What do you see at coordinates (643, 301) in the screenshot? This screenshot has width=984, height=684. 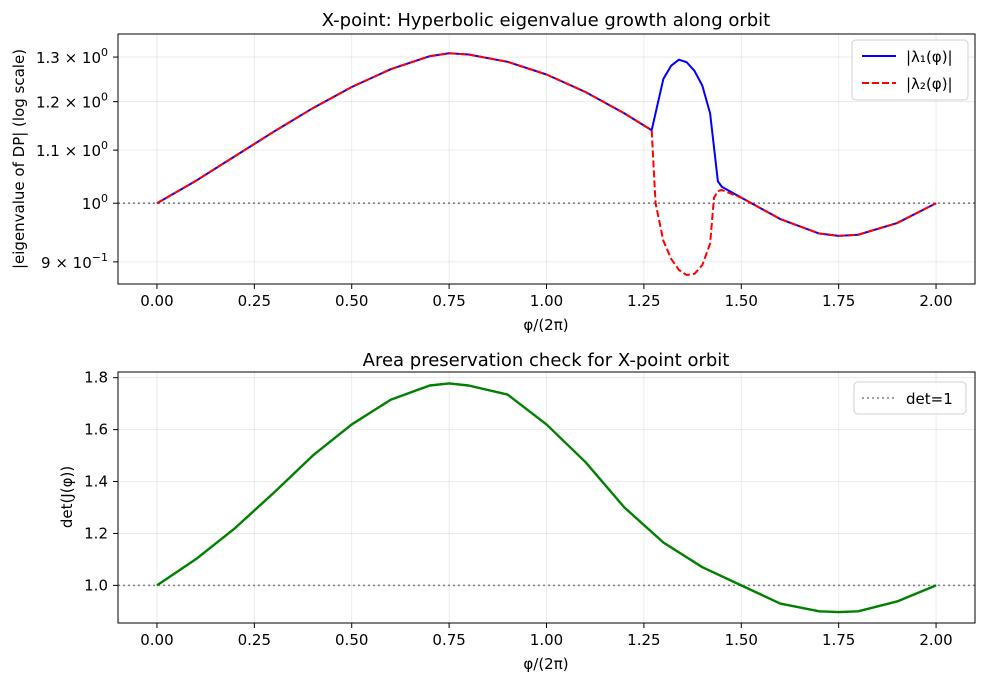 I see `top-x-tick-label: 1.25` at bounding box center [643, 301].